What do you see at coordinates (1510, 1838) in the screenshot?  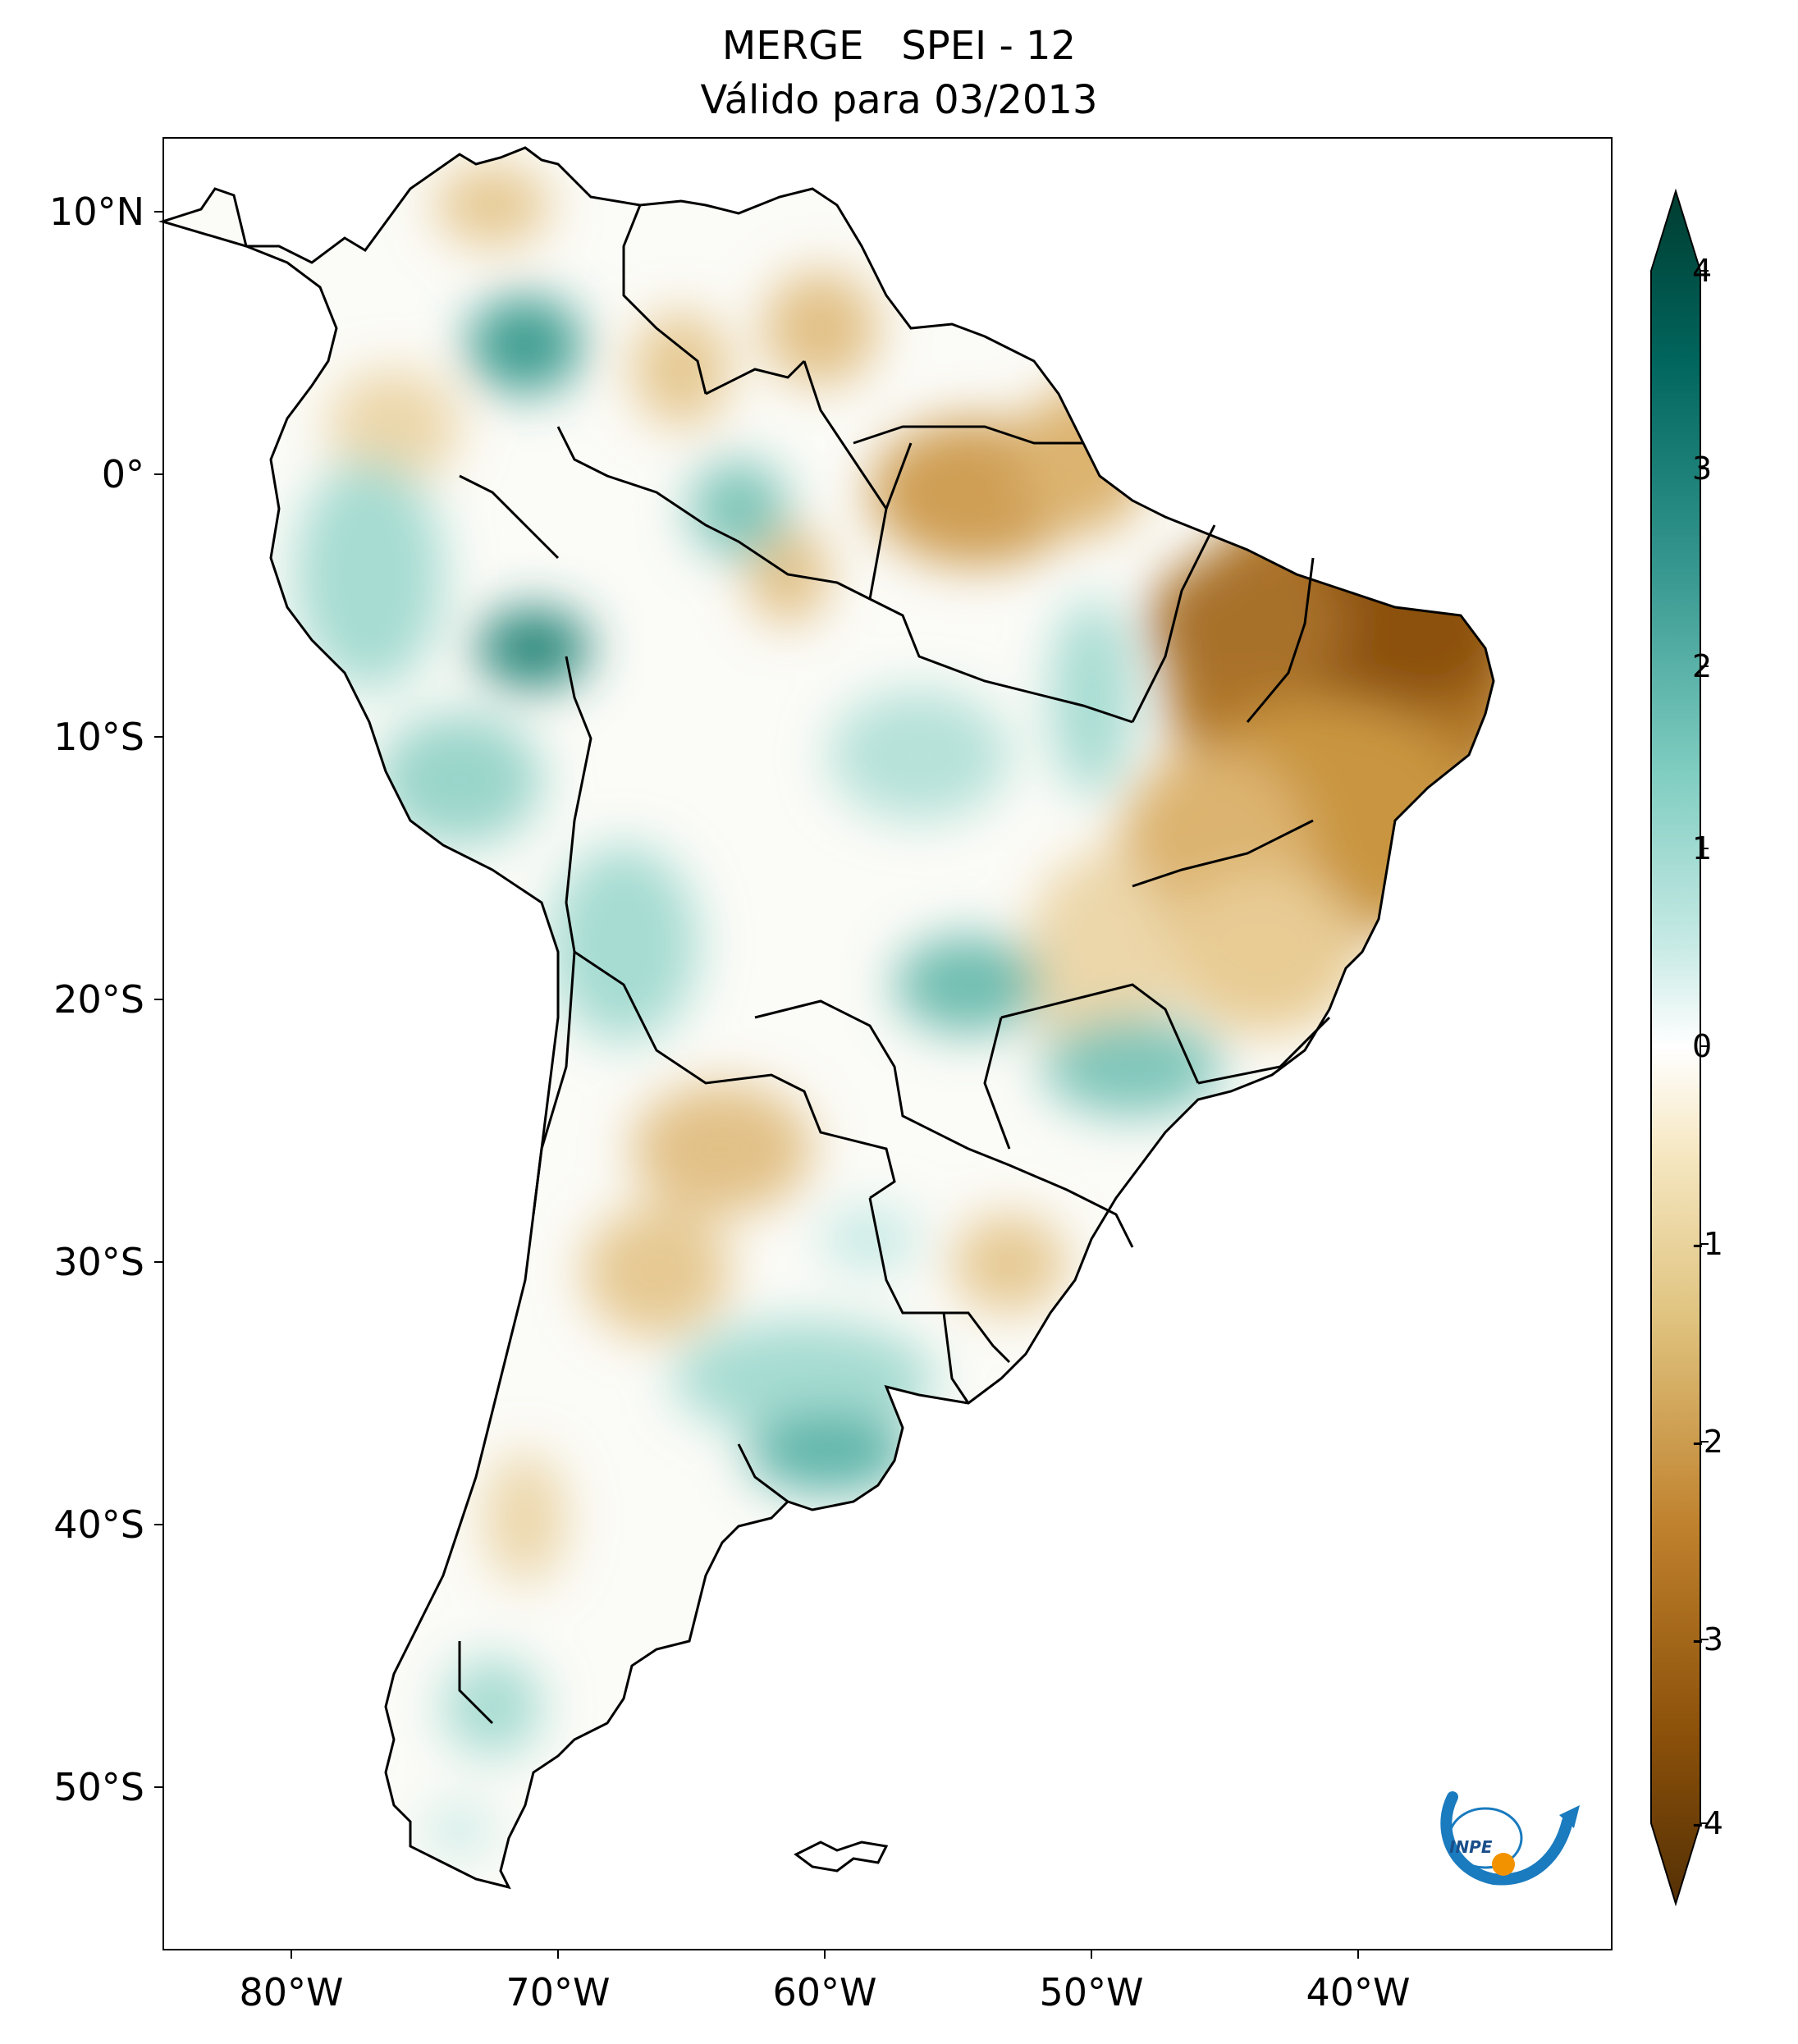 I see `inpe-logo` at bounding box center [1510, 1838].